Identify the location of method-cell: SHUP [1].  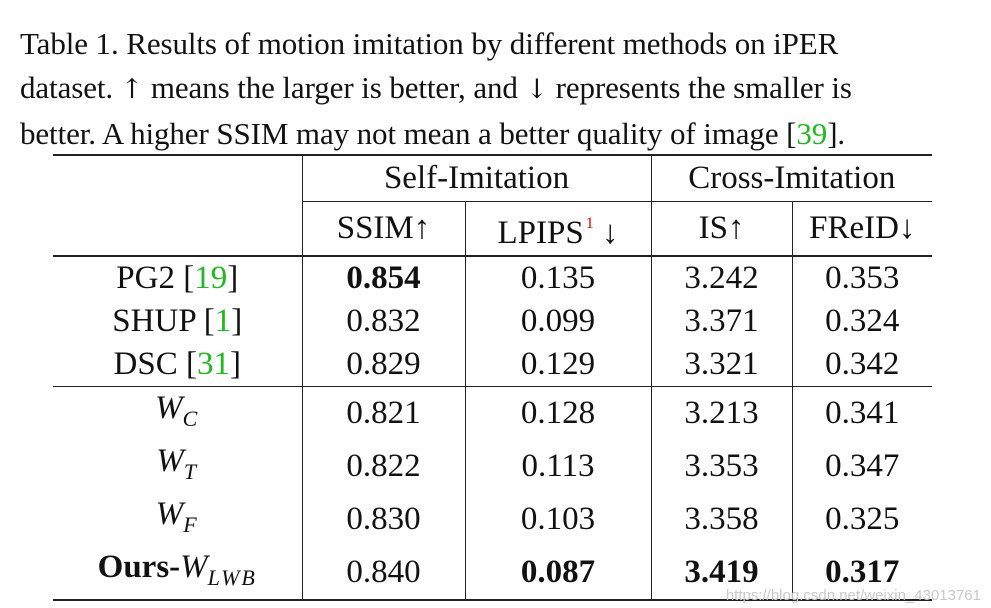
(178, 321).